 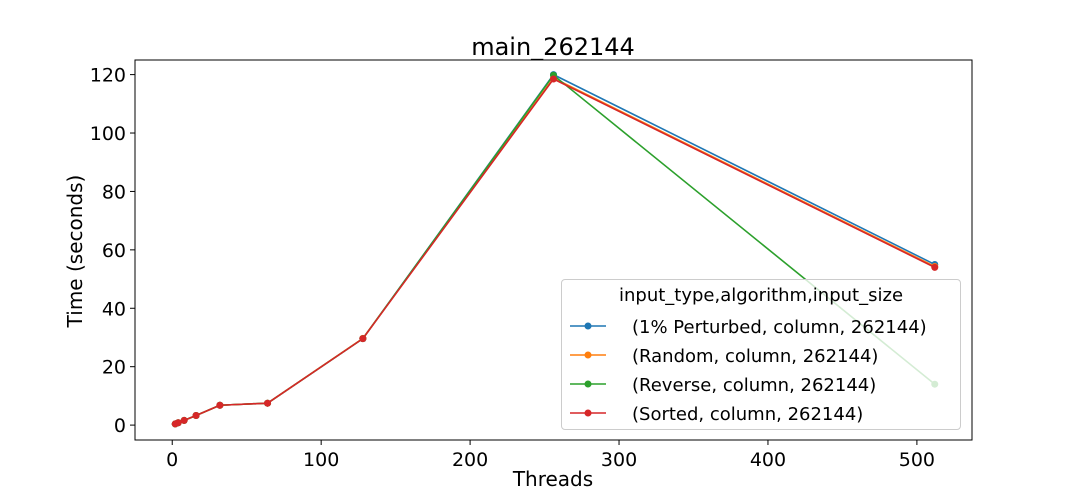 What do you see at coordinates (588, 355) in the screenshot?
I see `legend-swatch-random` at bounding box center [588, 355].